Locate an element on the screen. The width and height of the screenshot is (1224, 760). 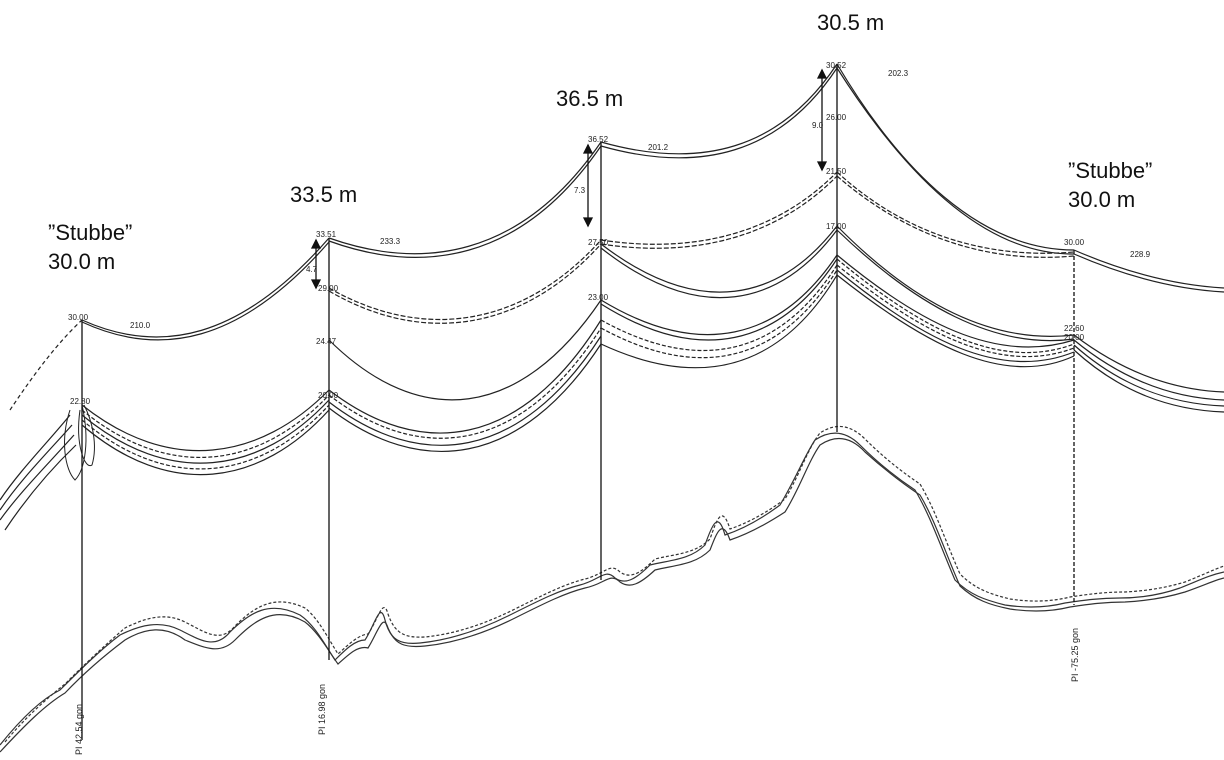
t5-bot-height: 20.00 is located at coordinates (1074, 337).